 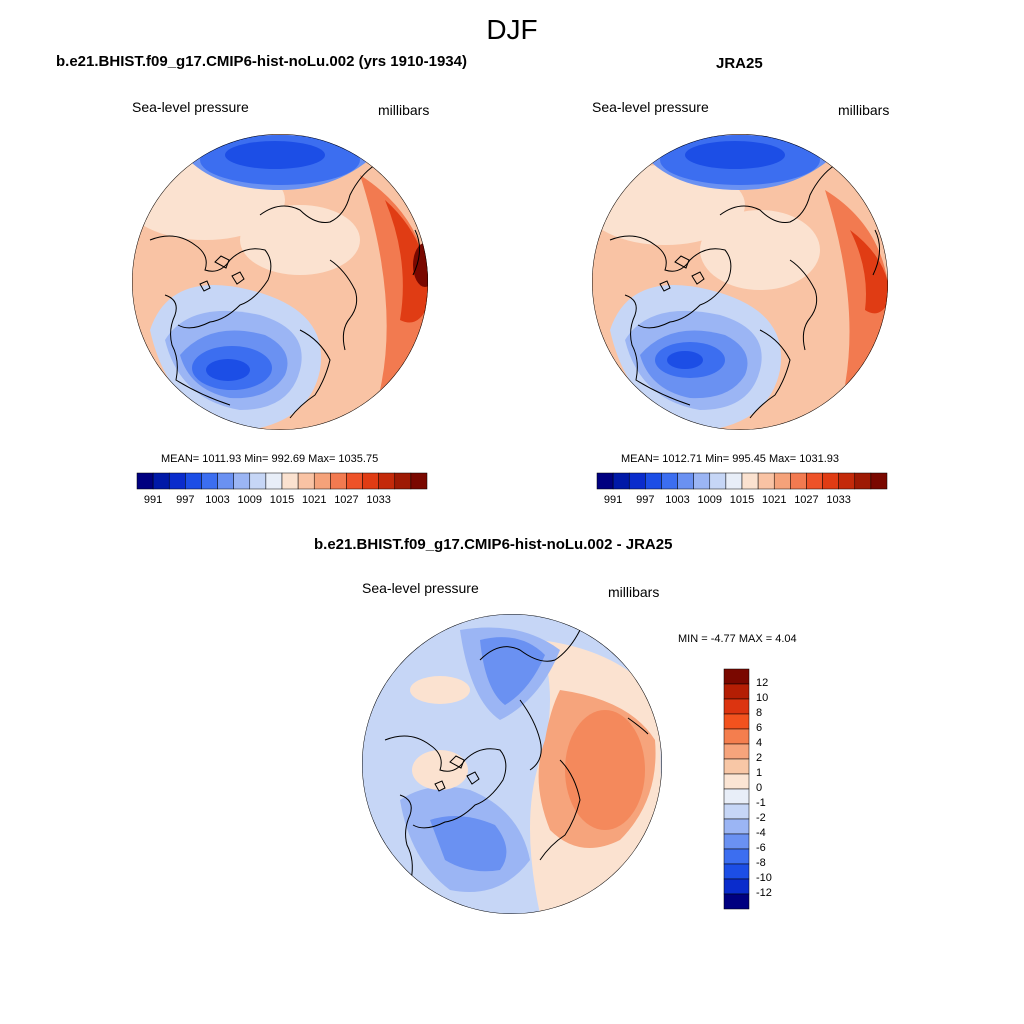 What do you see at coordinates (759, 743) in the screenshot?
I see `colorbar-tick-label: 4` at bounding box center [759, 743].